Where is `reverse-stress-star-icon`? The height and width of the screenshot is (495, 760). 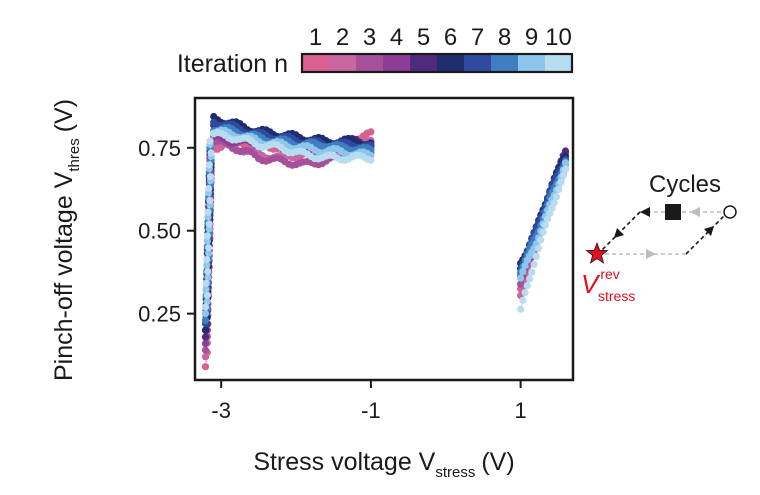
reverse-stress-star-icon is located at coordinates (597, 252).